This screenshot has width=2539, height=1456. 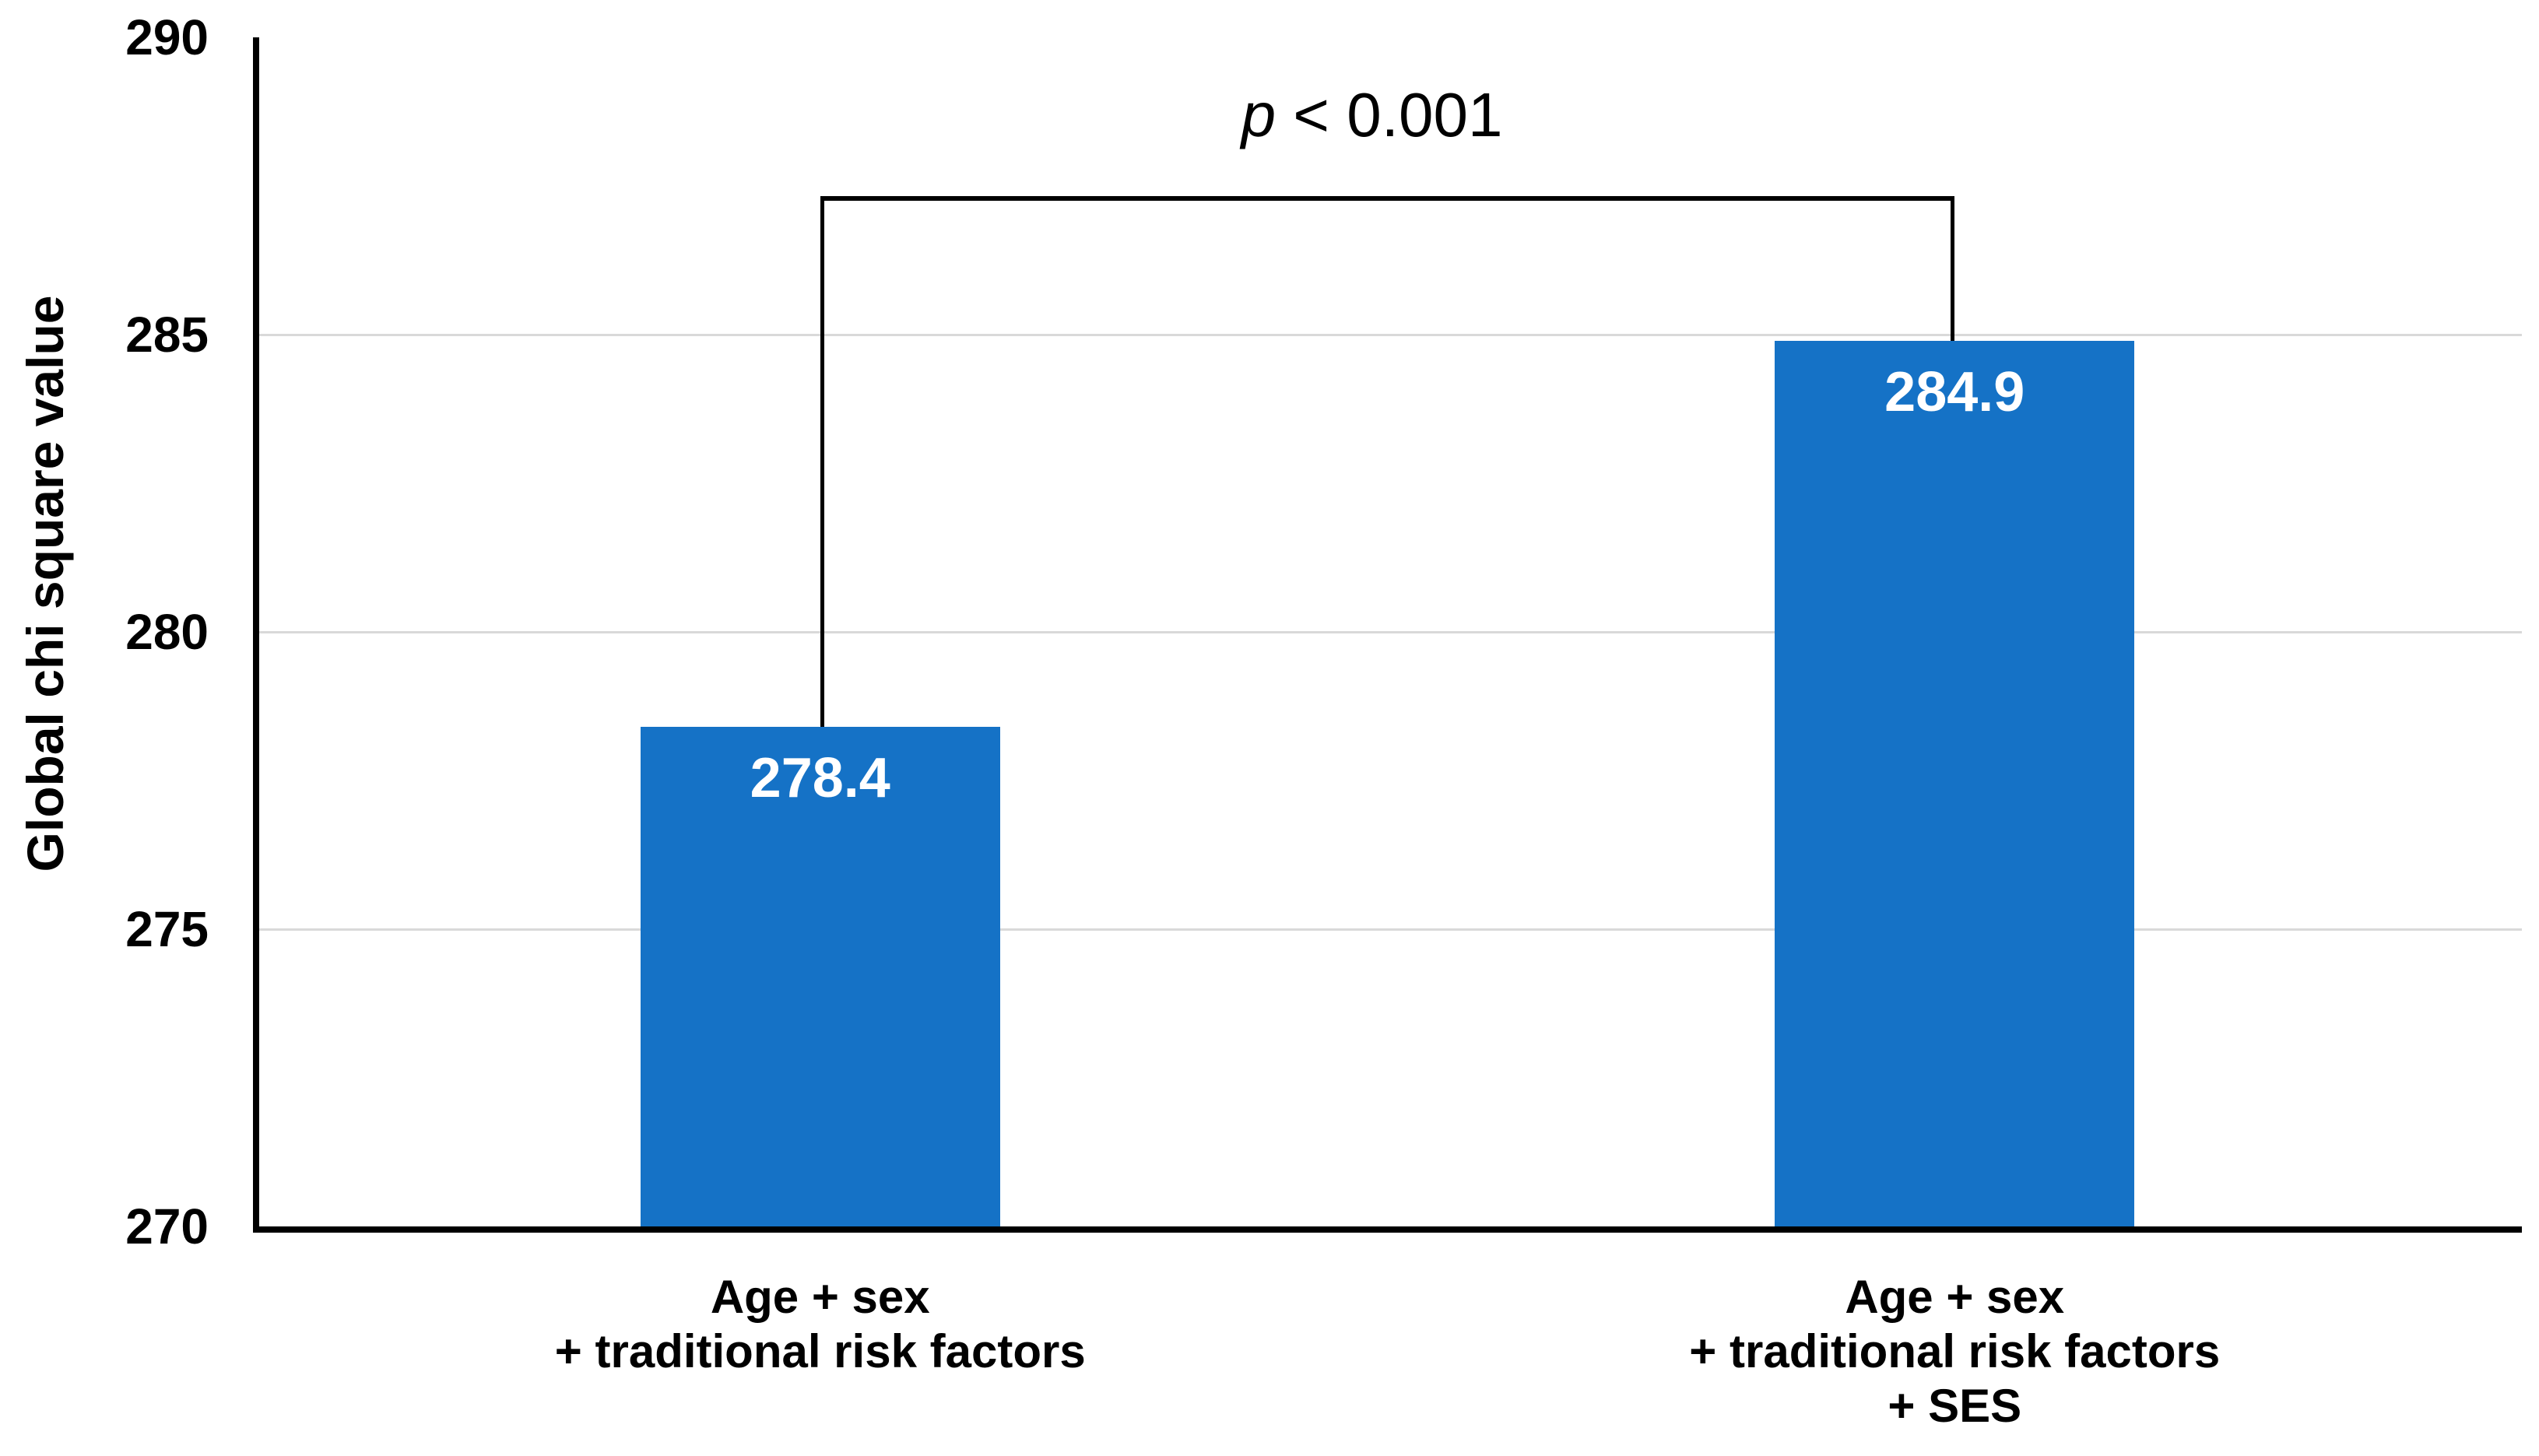 What do you see at coordinates (167, 335) in the screenshot?
I see `y-tick-label-285: 285` at bounding box center [167, 335].